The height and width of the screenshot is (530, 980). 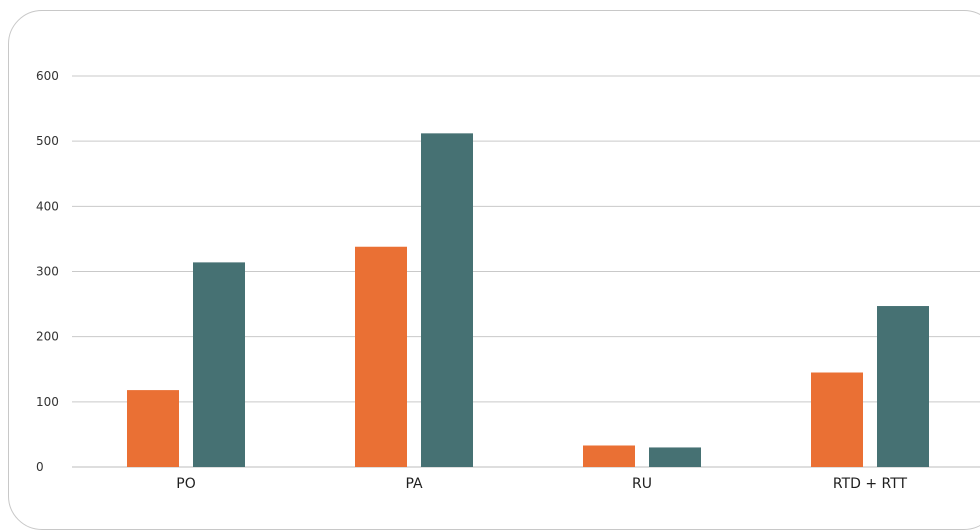 What do you see at coordinates (47, 402) in the screenshot?
I see `y-tick-label: 100` at bounding box center [47, 402].